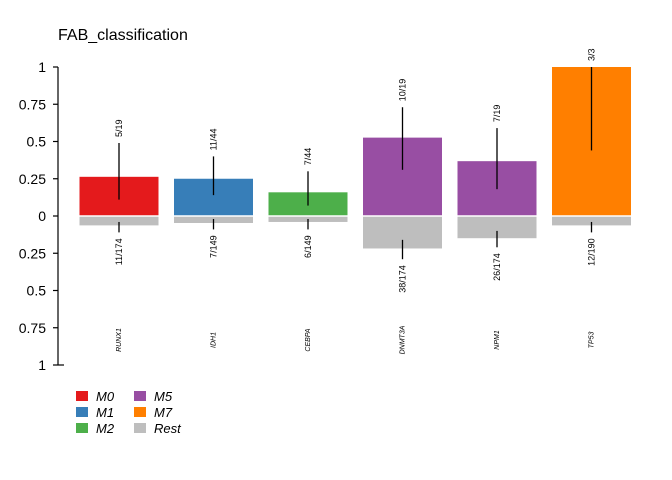  Describe the element at coordinates (82, 428) in the screenshot. I see `legend-swatch-m2` at that location.